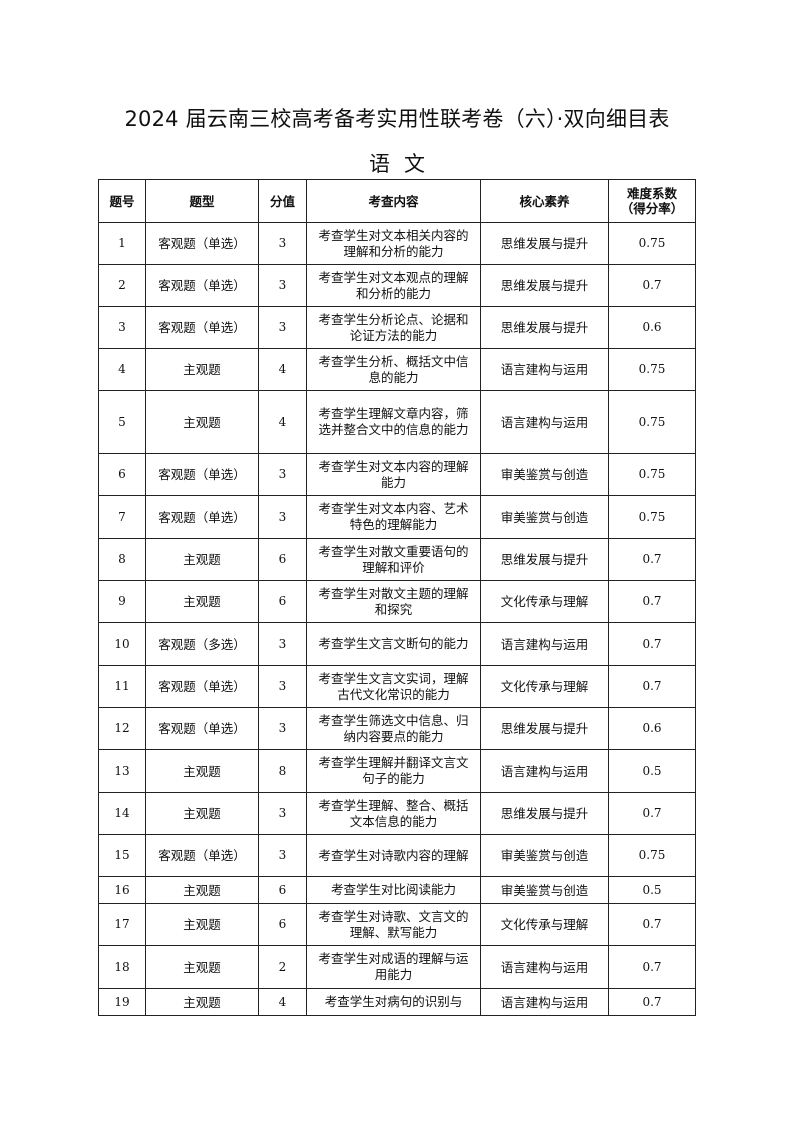 This screenshot has height=1123, width=794. What do you see at coordinates (393, 601) in the screenshot?
I see `assessment-content: 考查学生对散文主题的理解和探究` at bounding box center [393, 601].